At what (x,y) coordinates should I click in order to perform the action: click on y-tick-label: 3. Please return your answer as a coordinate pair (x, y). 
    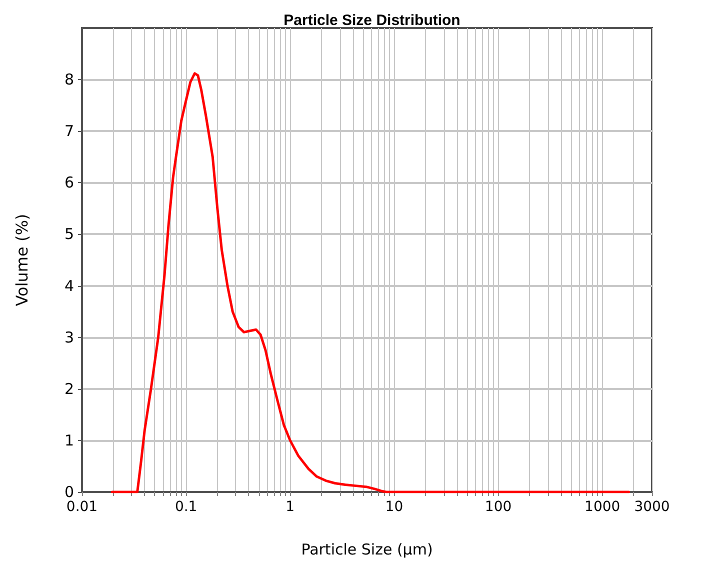
    Looking at the image, I should click on (69, 337).